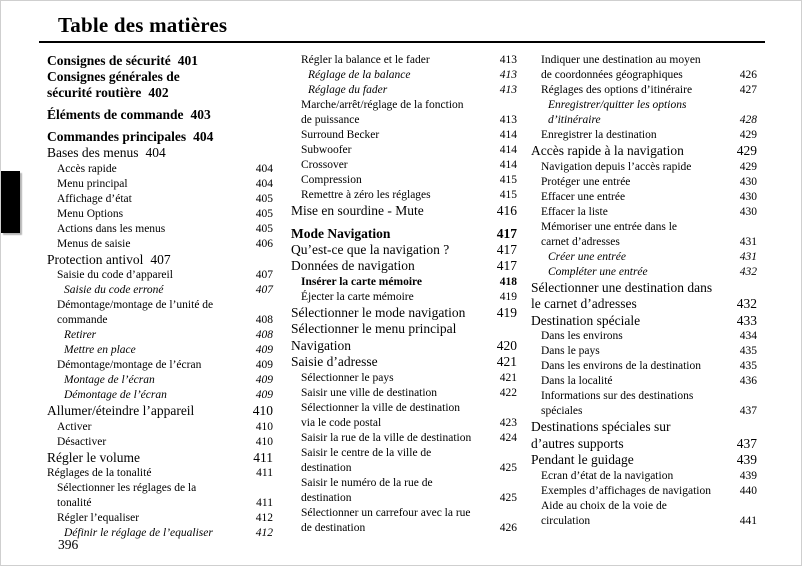 This screenshot has height=566, width=802. Describe the element at coordinates (574, 211) in the screenshot. I see `toc-entry-title: Effacer la liste` at that location.